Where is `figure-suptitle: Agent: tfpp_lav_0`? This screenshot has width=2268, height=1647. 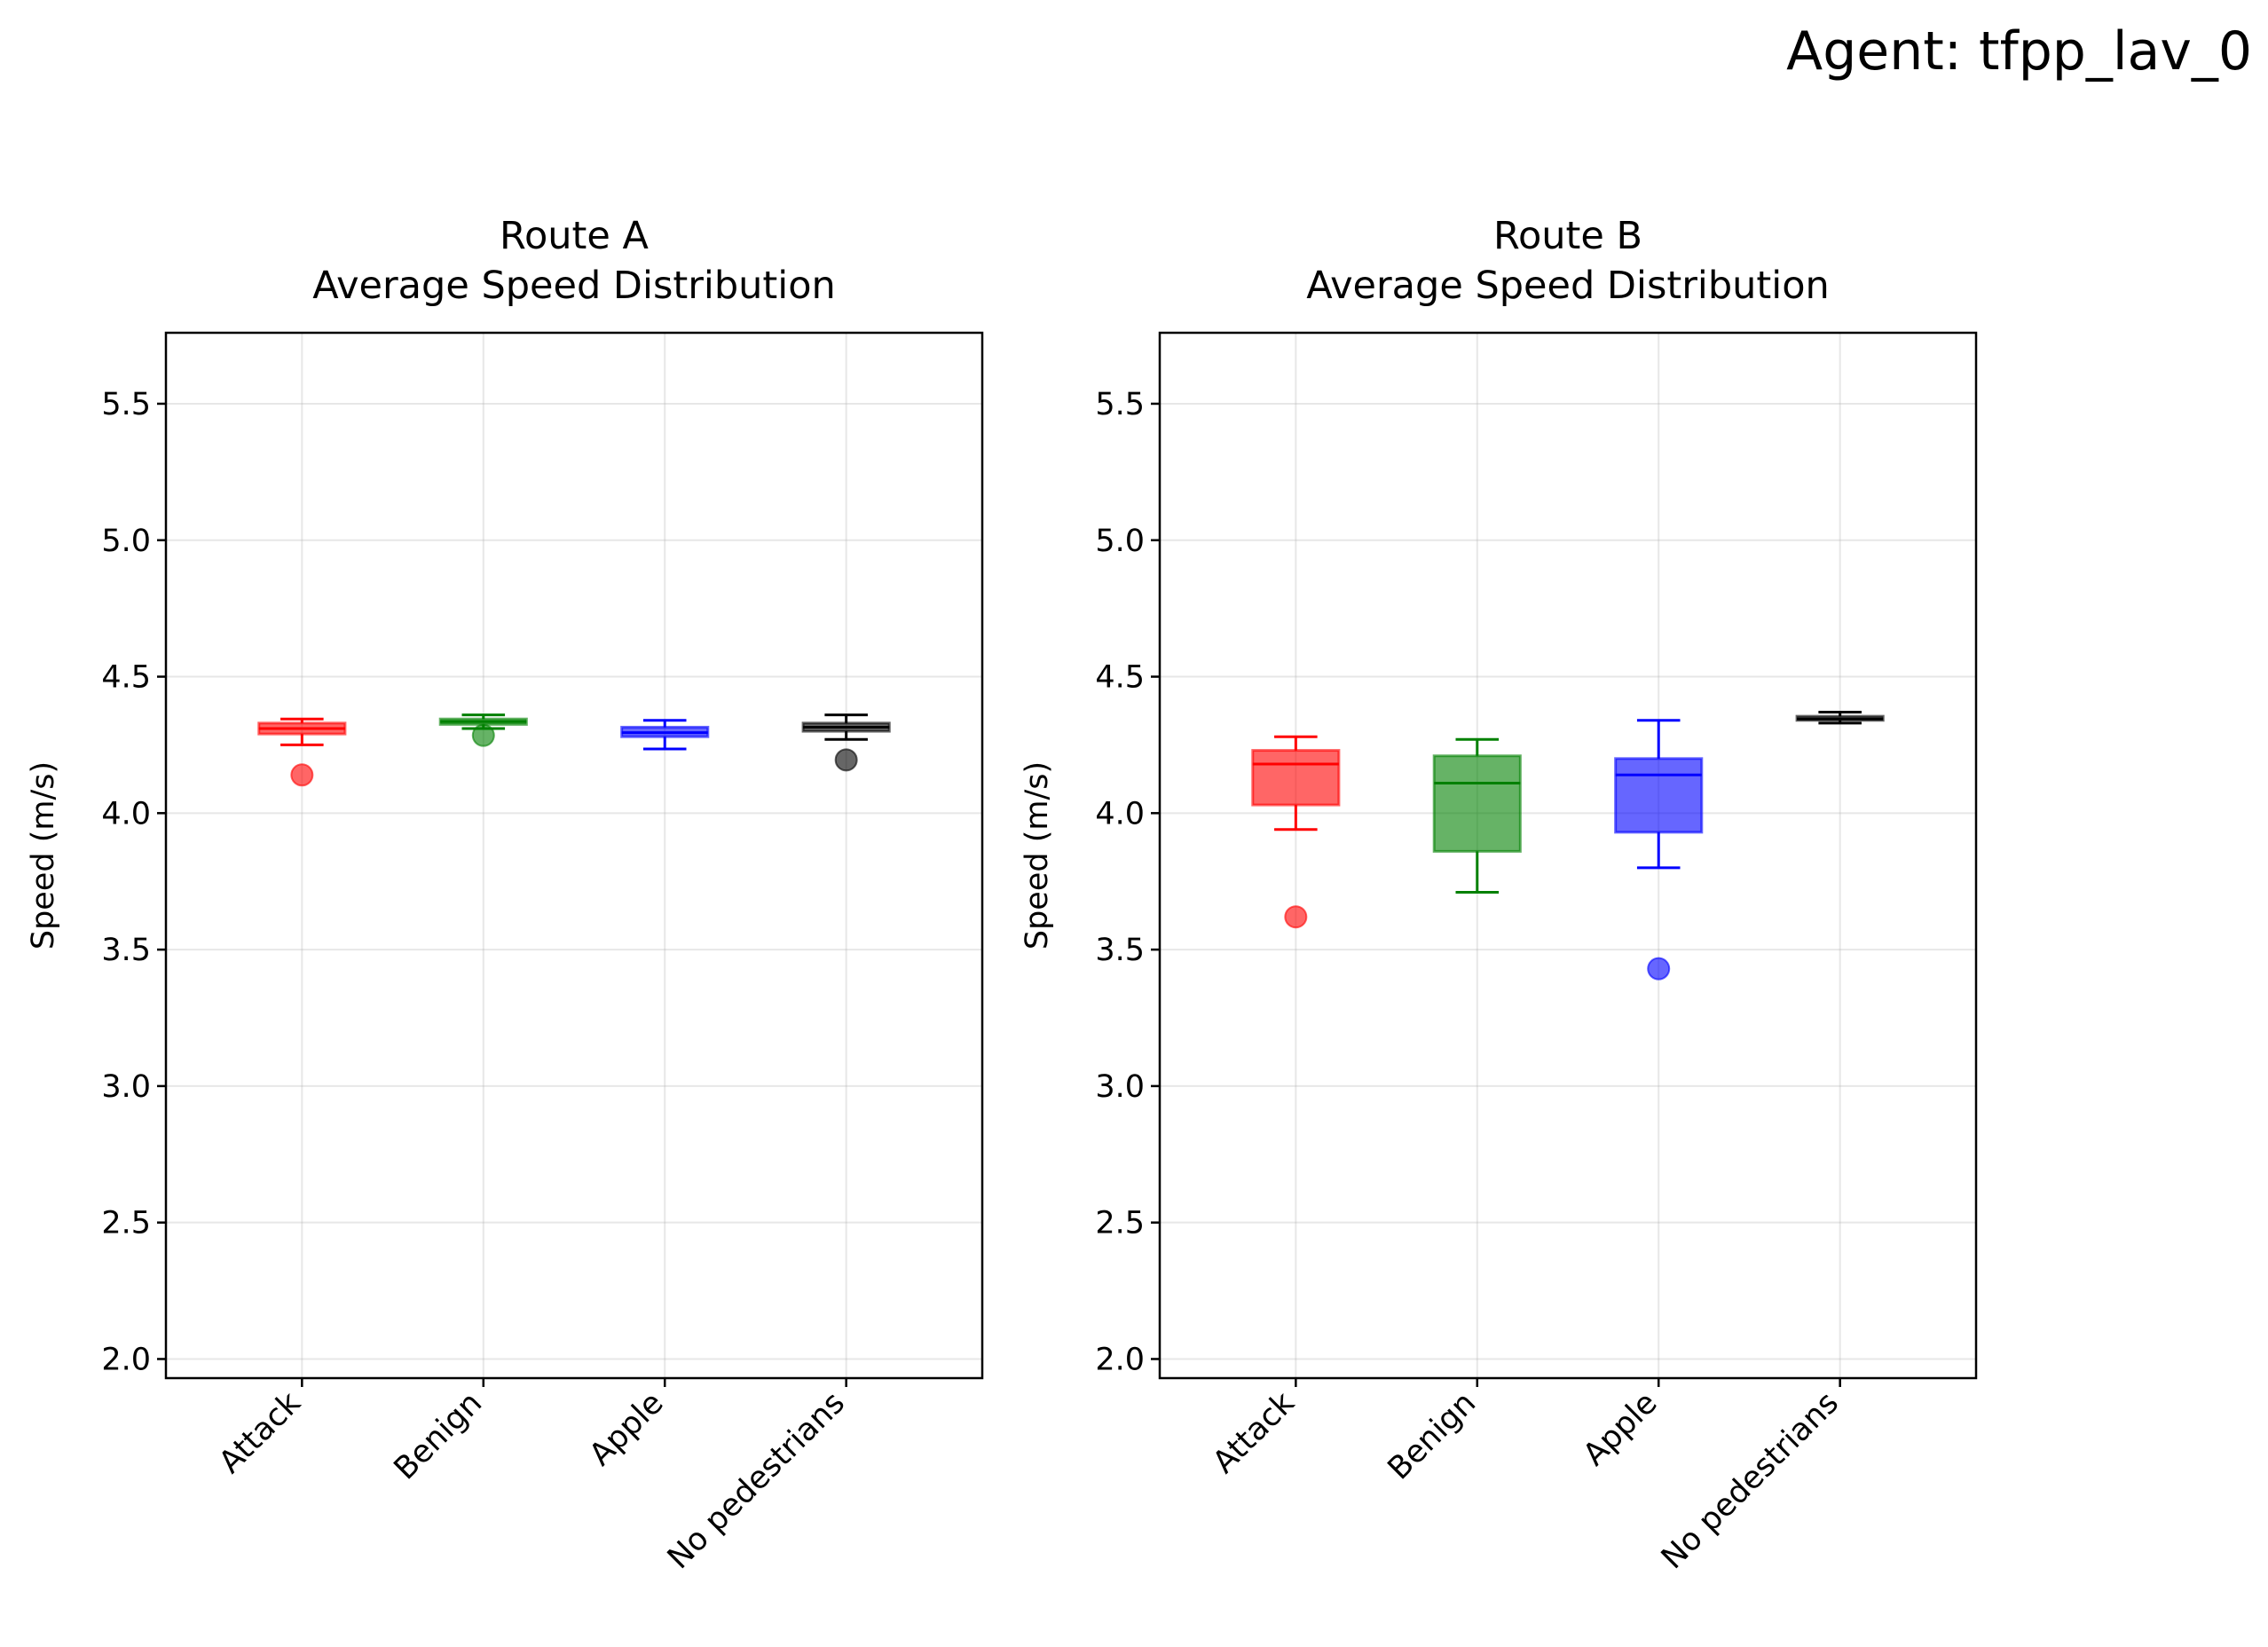
figure-suptitle: Agent: tfpp_lav_0 is located at coordinates (2019, 51).